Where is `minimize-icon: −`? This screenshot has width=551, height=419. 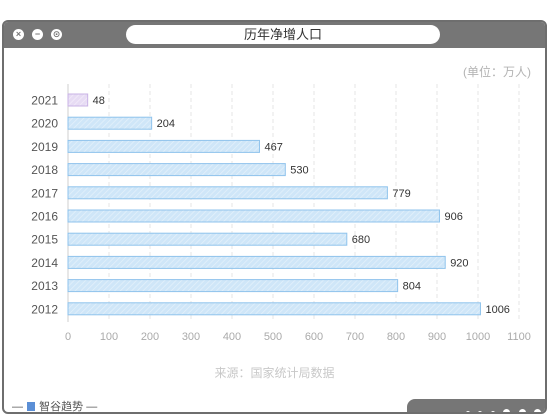 minimize-icon: − is located at coordinates (37, 34).